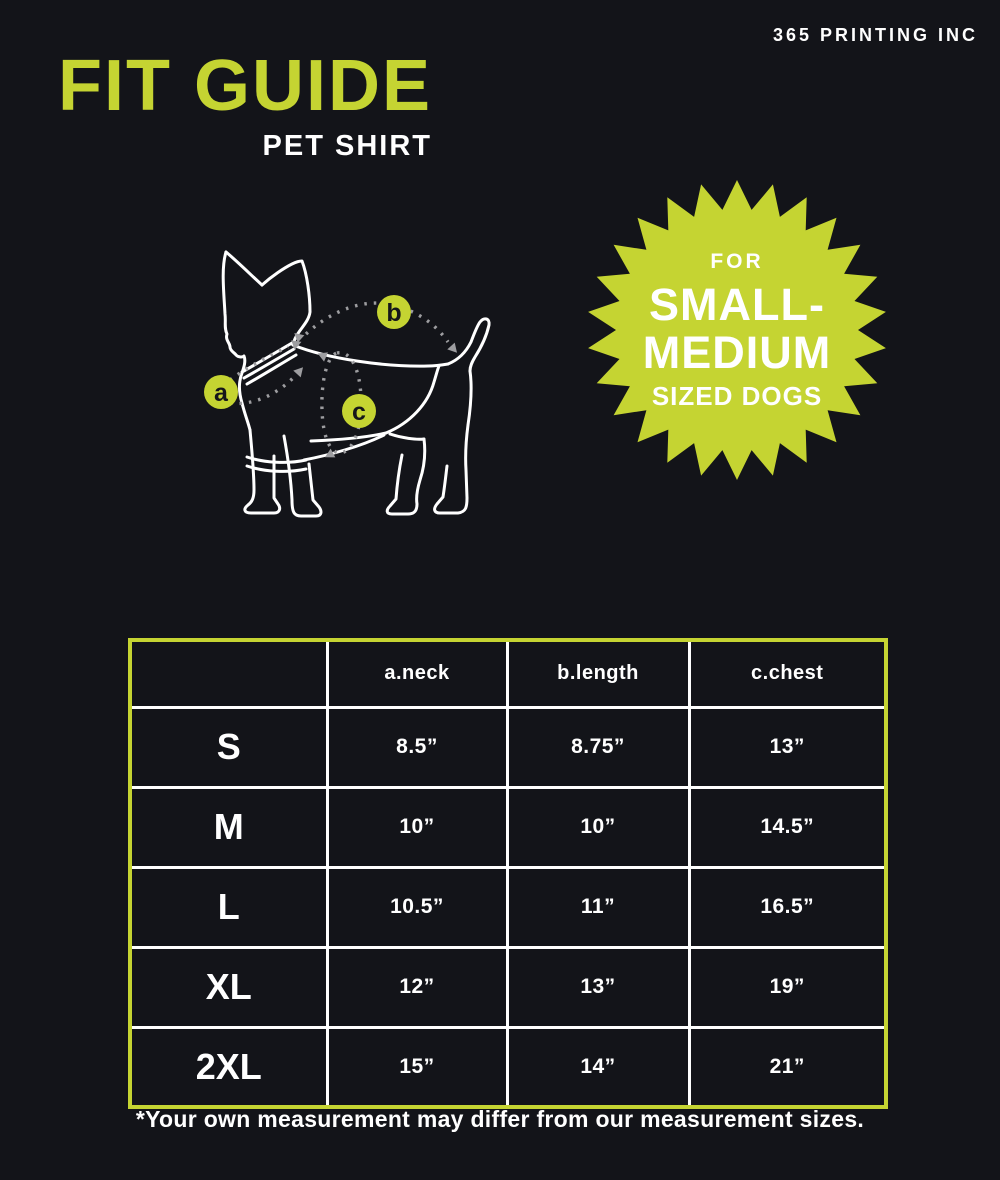 Image resolution: width=1000 pixels, height=1180 pixels. I want to click on size-cell: L, so click(228, 907).